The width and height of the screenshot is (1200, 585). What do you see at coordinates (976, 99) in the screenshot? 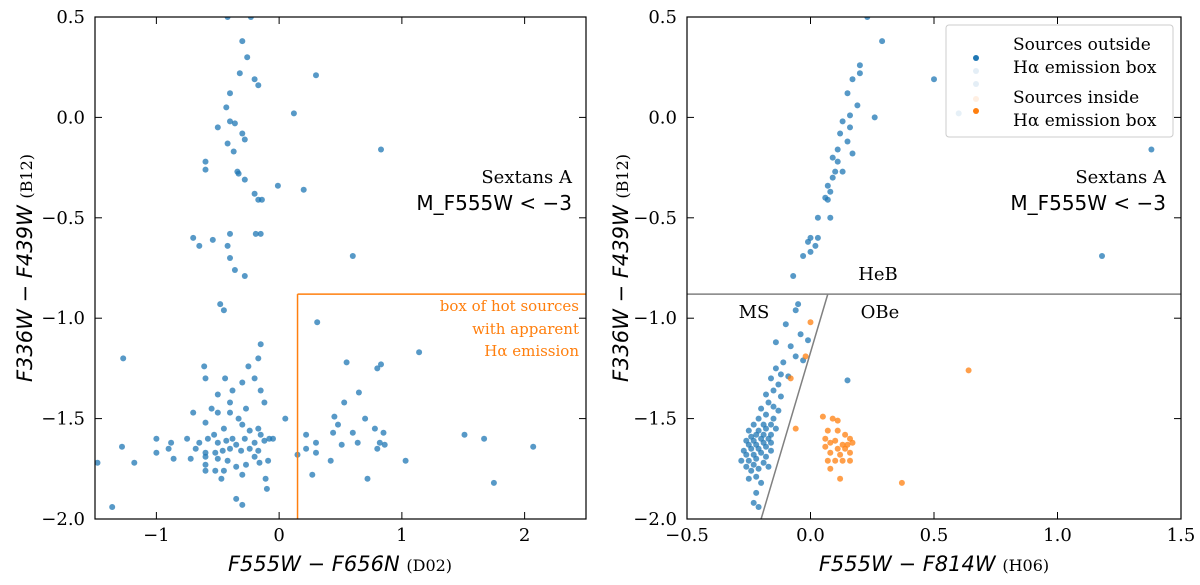
I see `legend-marker-inside-faded` at bounding box center [976, 99].